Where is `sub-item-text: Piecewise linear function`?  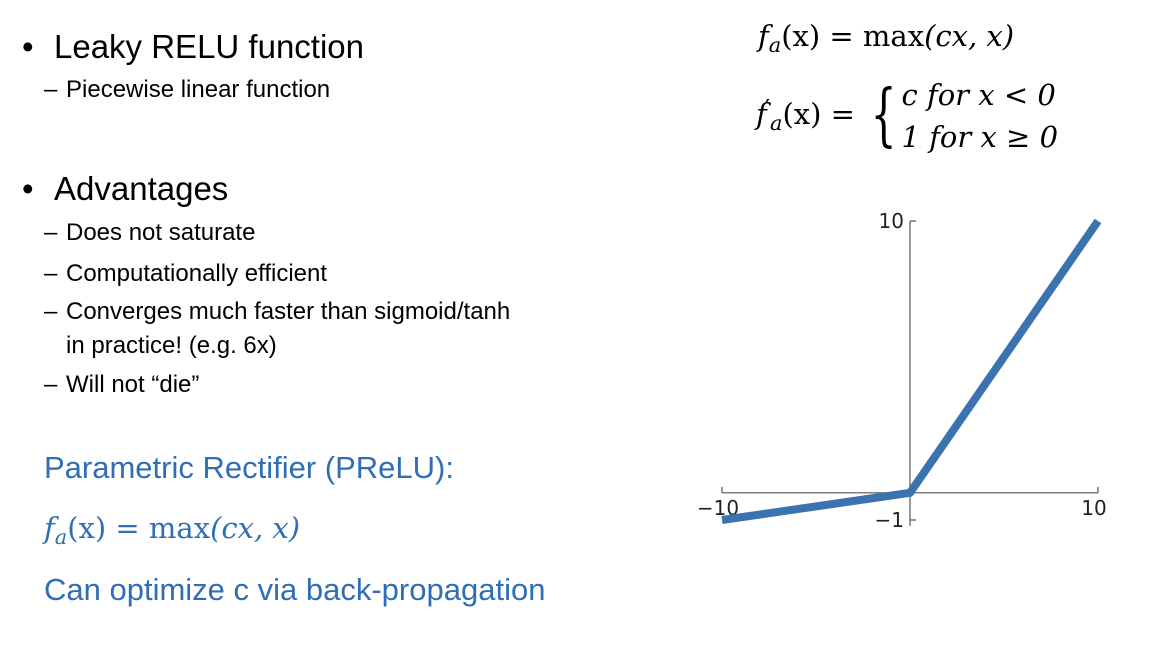 sub-item-text: Piecewise linear function is located at coordinates (198, 89).